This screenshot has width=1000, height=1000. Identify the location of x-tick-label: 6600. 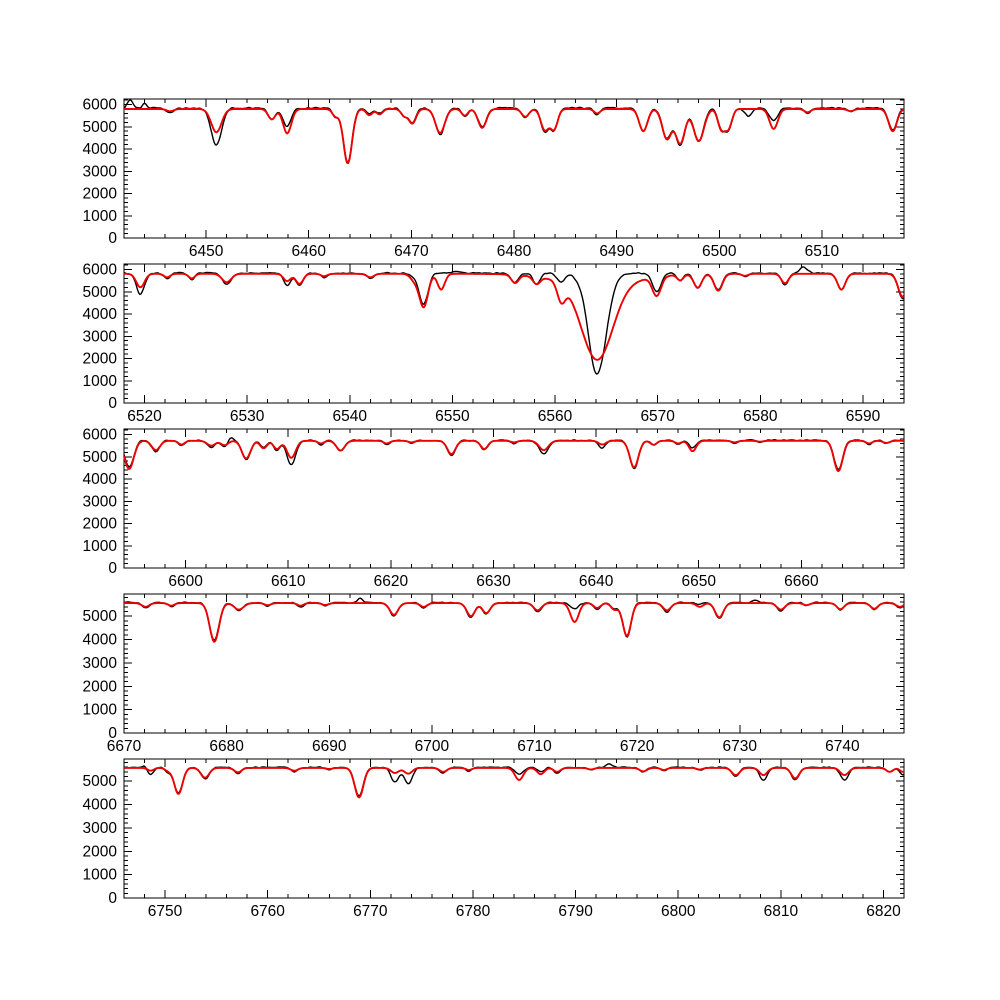
(185, 581).